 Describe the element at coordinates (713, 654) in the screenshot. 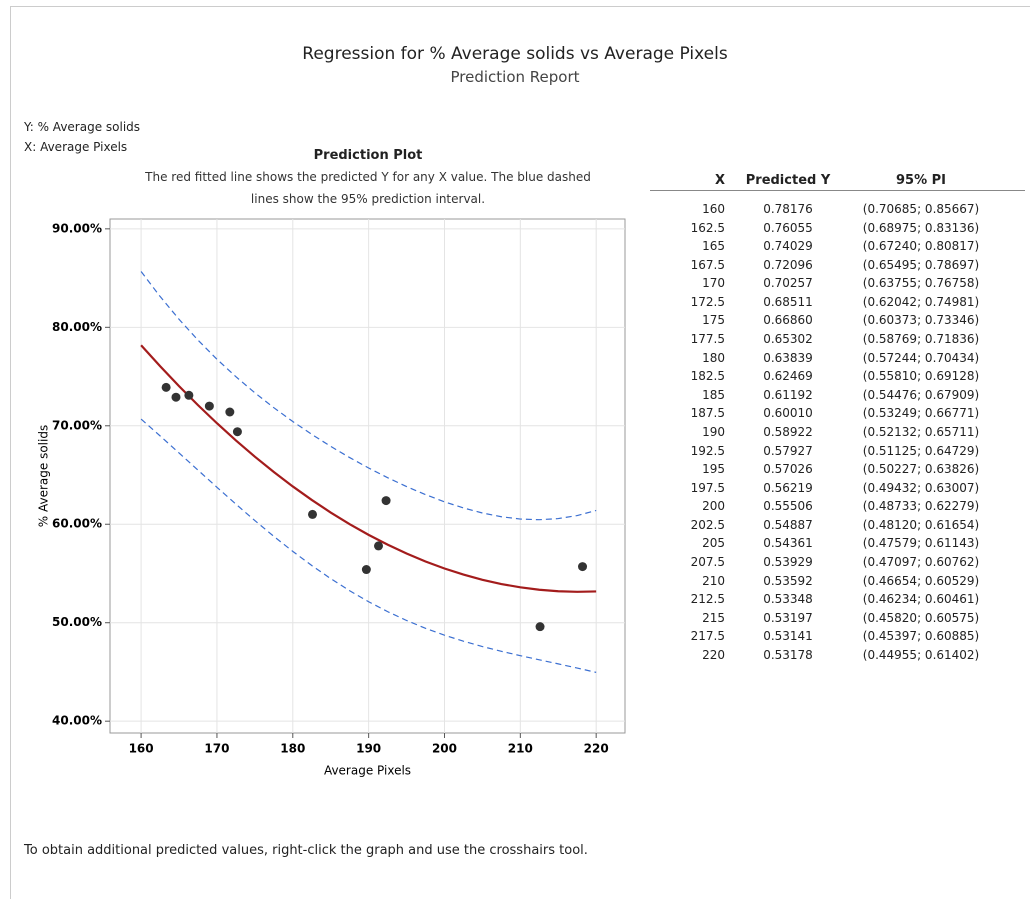

I see `table-cell: 220` at that location.